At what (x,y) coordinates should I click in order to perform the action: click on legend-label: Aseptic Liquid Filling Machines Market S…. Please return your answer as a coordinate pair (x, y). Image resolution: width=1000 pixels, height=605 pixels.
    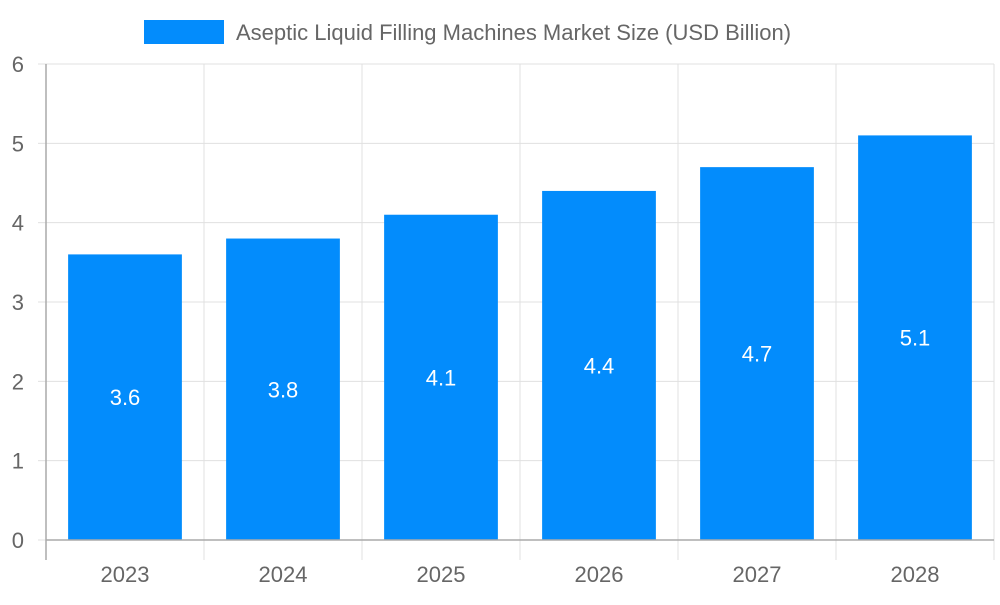
    Looking at the image, I should click on (513, 32).